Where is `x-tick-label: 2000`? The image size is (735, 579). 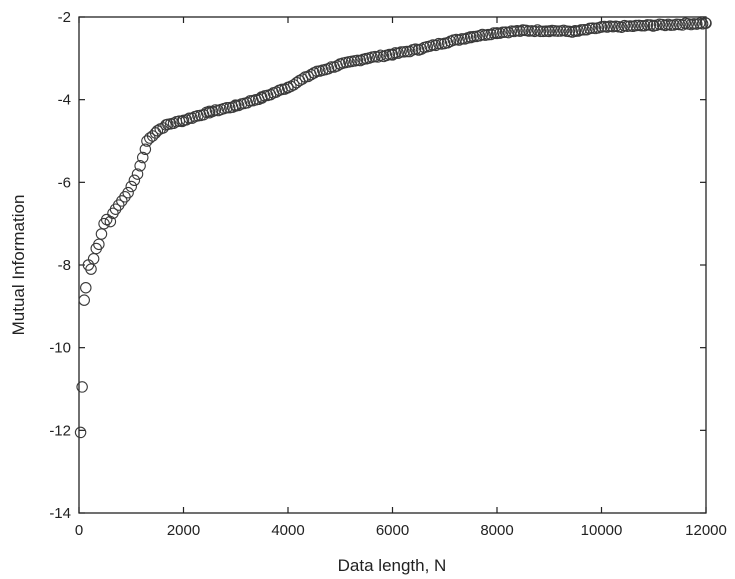
x-tick-label: 2000 is located at coordinates (183, 530).